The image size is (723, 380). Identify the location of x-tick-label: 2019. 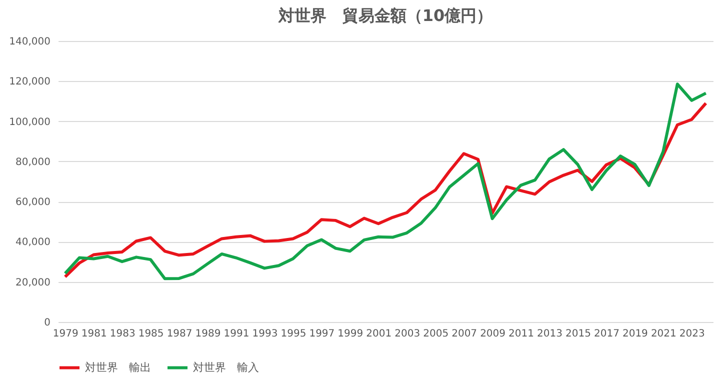
(635, 334).